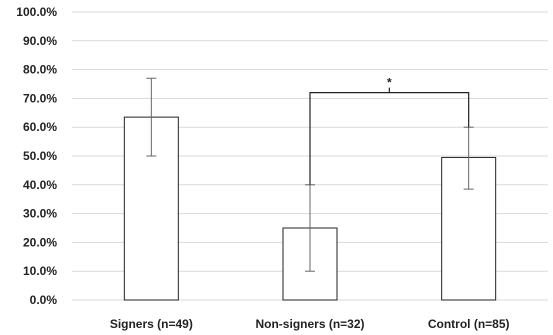  Describe the element at coordinates (40, 185) in the screenshot. I see `y-tick-label: 40.0%` at that location.